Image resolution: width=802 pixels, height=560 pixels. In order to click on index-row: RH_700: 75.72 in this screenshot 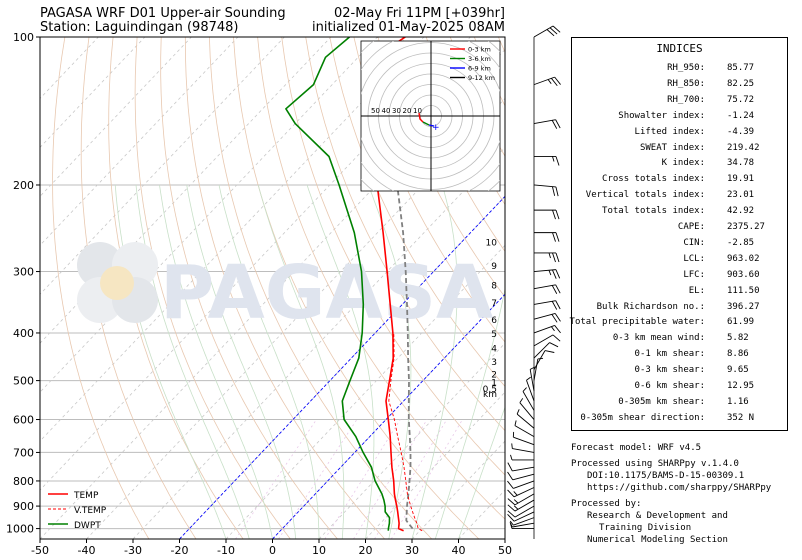, I will do `click(679, 103)`.